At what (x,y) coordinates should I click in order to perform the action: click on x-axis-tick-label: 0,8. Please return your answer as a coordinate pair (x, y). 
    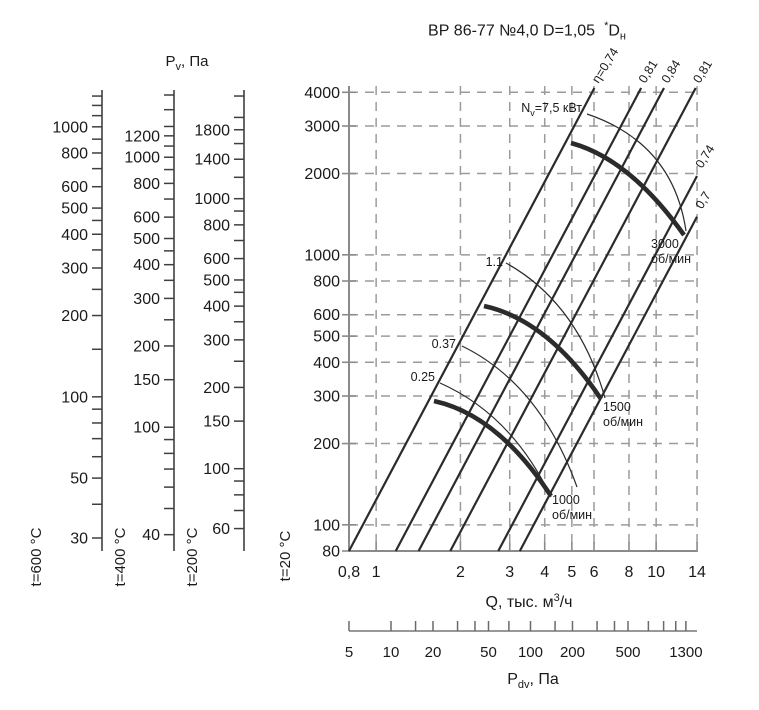
    Looking at the image, I should click on (349, 572).